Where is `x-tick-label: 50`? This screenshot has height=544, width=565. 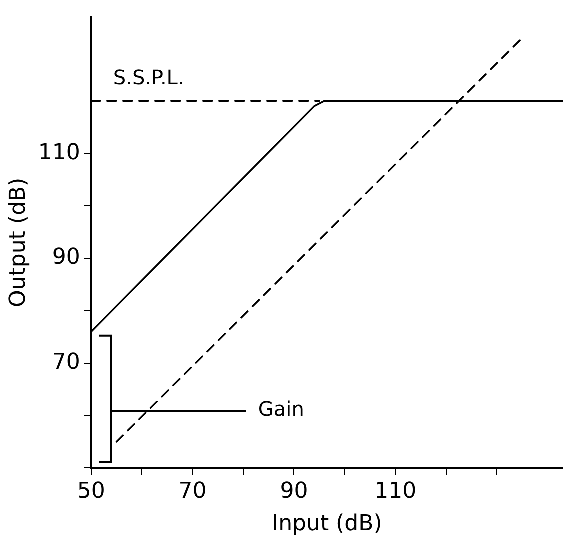
x-tick-label: 50 is located at coordinates (91, 491).